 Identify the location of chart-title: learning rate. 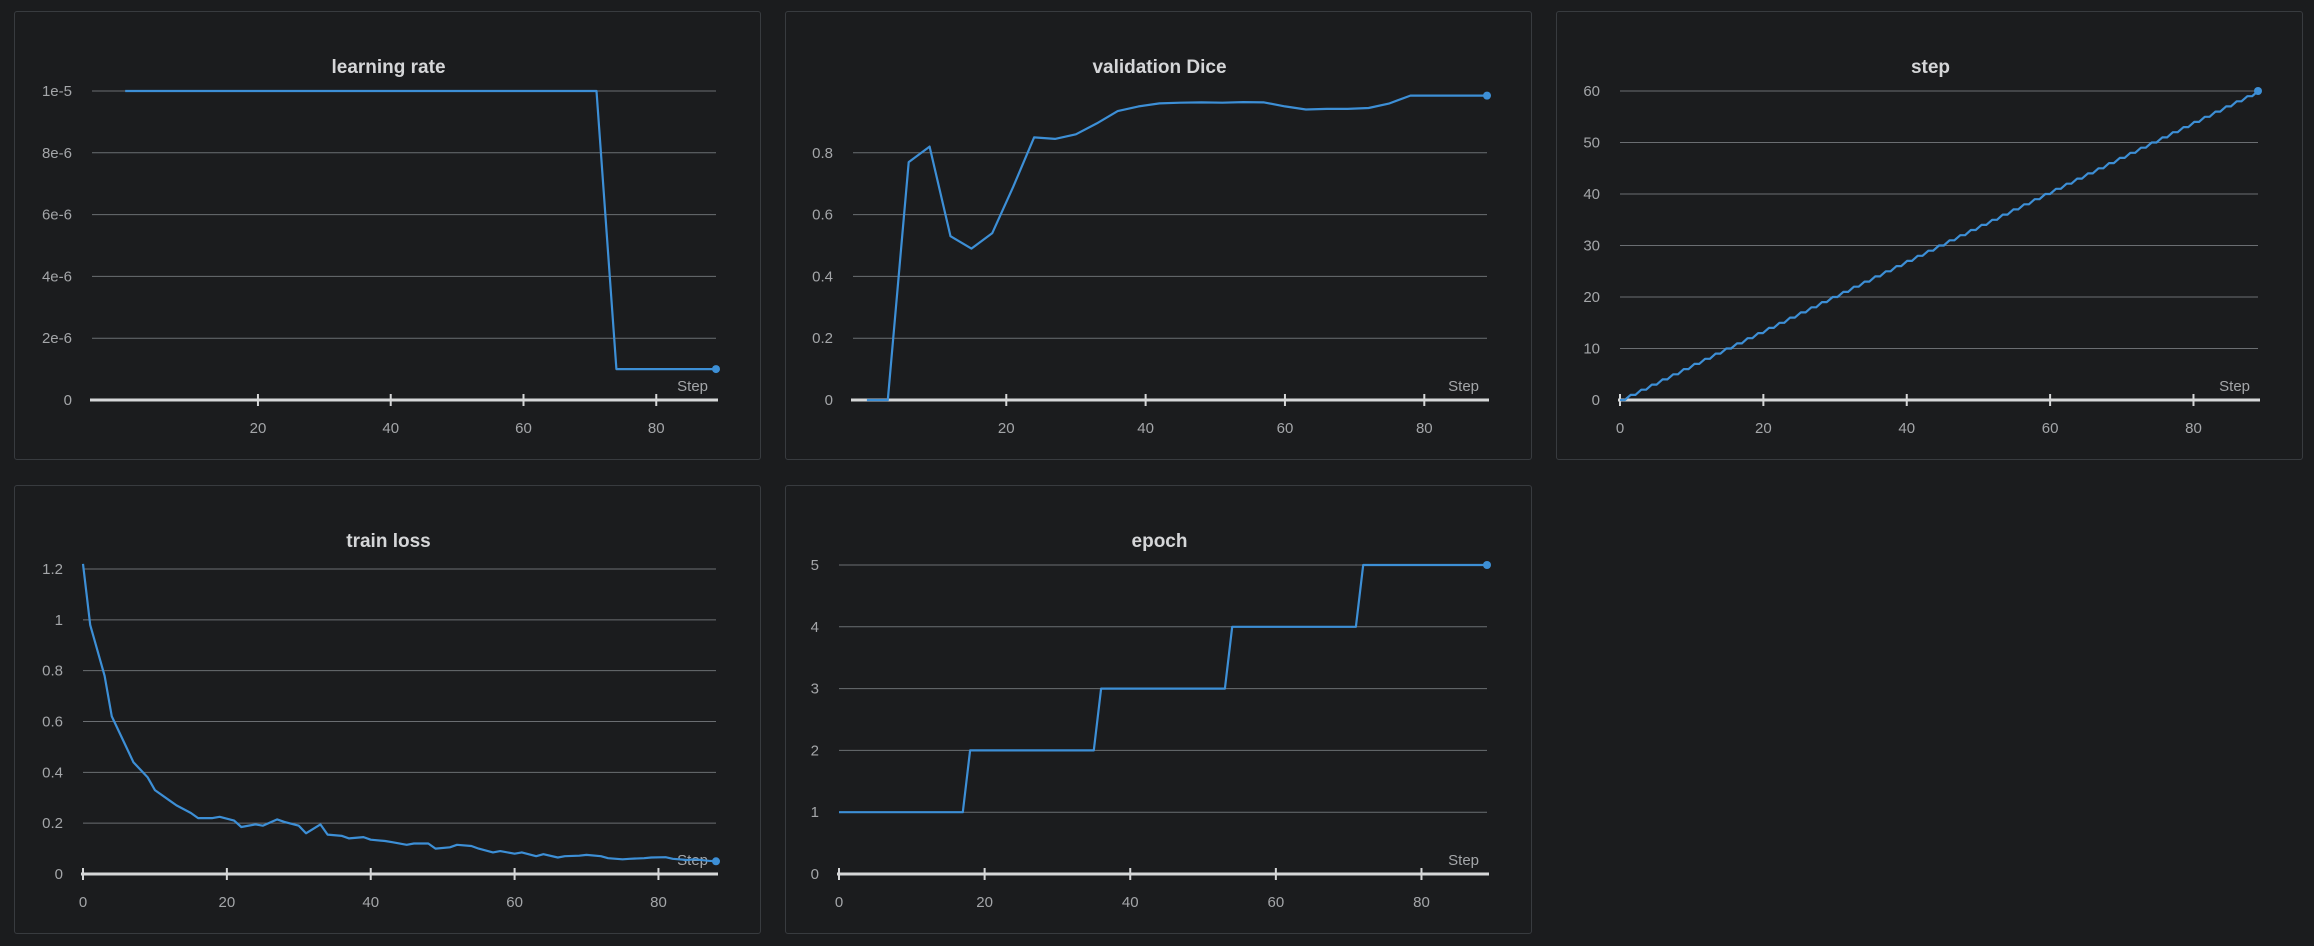
(388, 67).